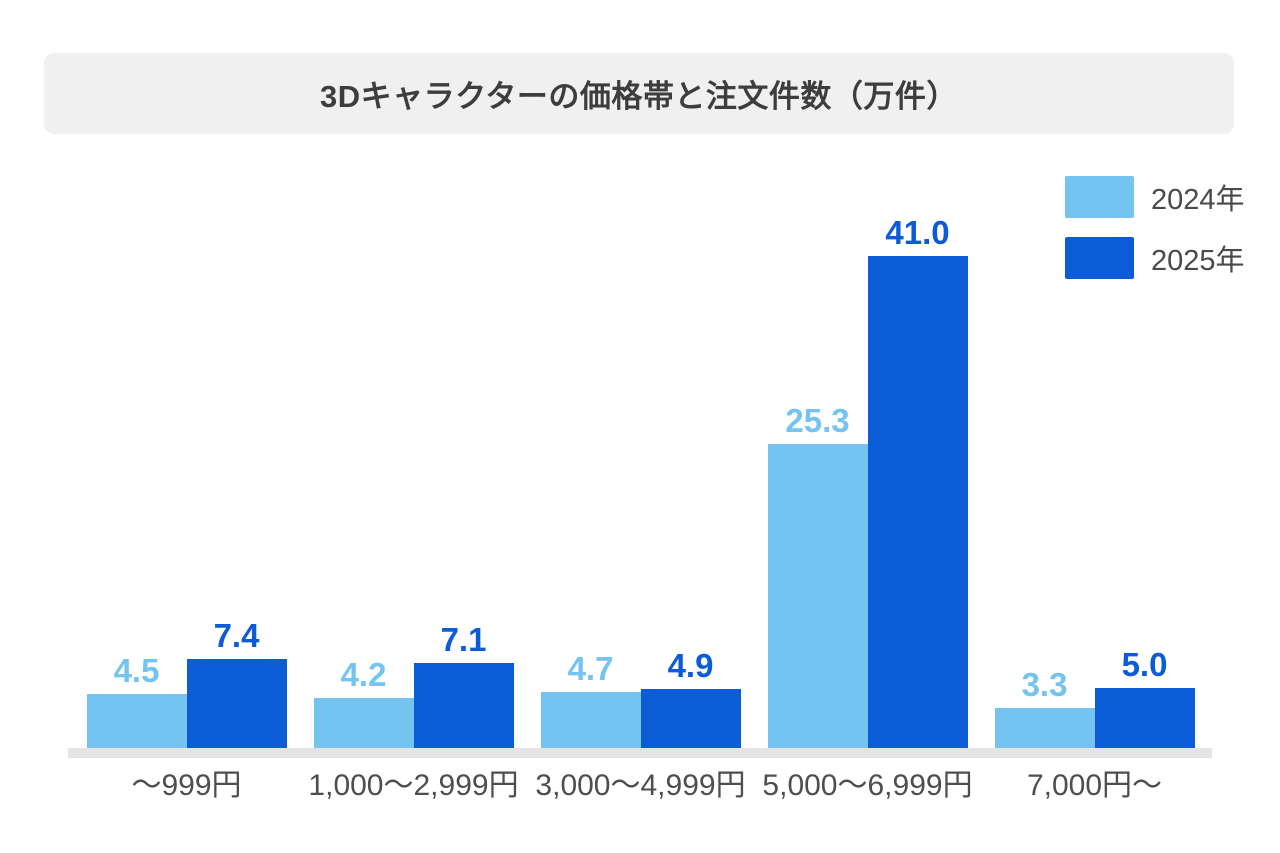 This screenshot has width=1280, height=853. What do you see at coordinates (363, 674) in the screenshot?
I see `value-label-2024年-1,000～2,999円: 4.2` at bounding box center [363, 674].